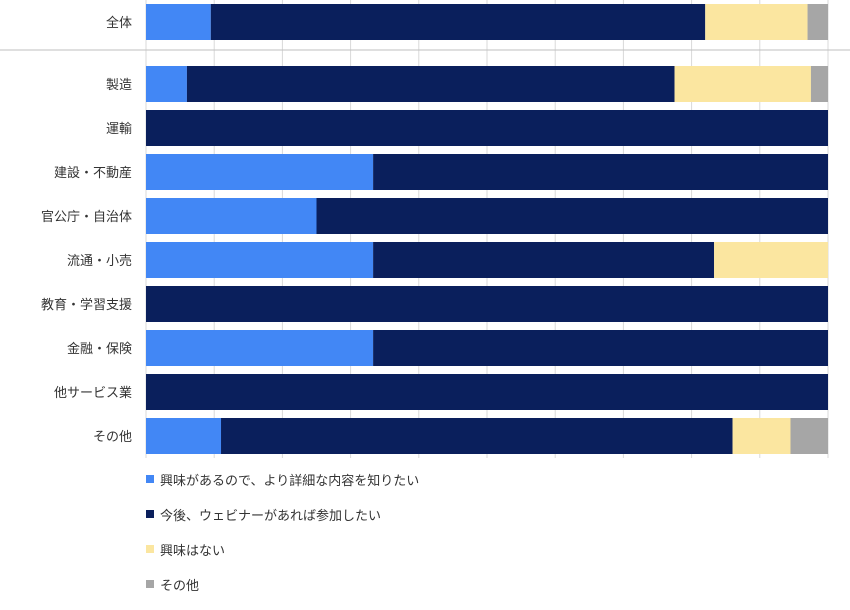 The height and width of the screenshot is (610, 850). I want to click on category-label: 他サービス業, so click(93, 393).